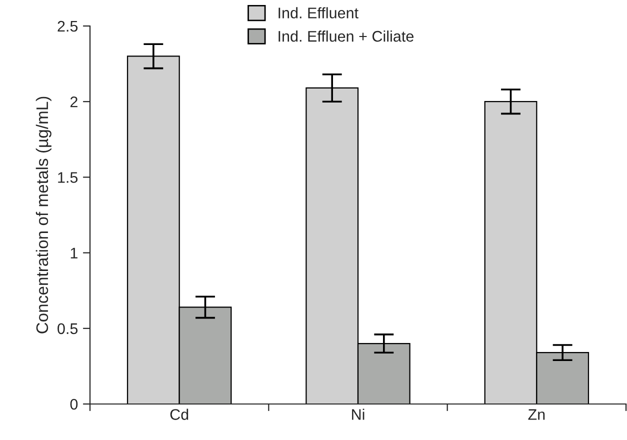 This screenshot has height=440, width=627. Describe the element at coordinates (44, 215) in the screenshot. I see `y-axis-title: Concentration of metals (µg/mL)` at that location.